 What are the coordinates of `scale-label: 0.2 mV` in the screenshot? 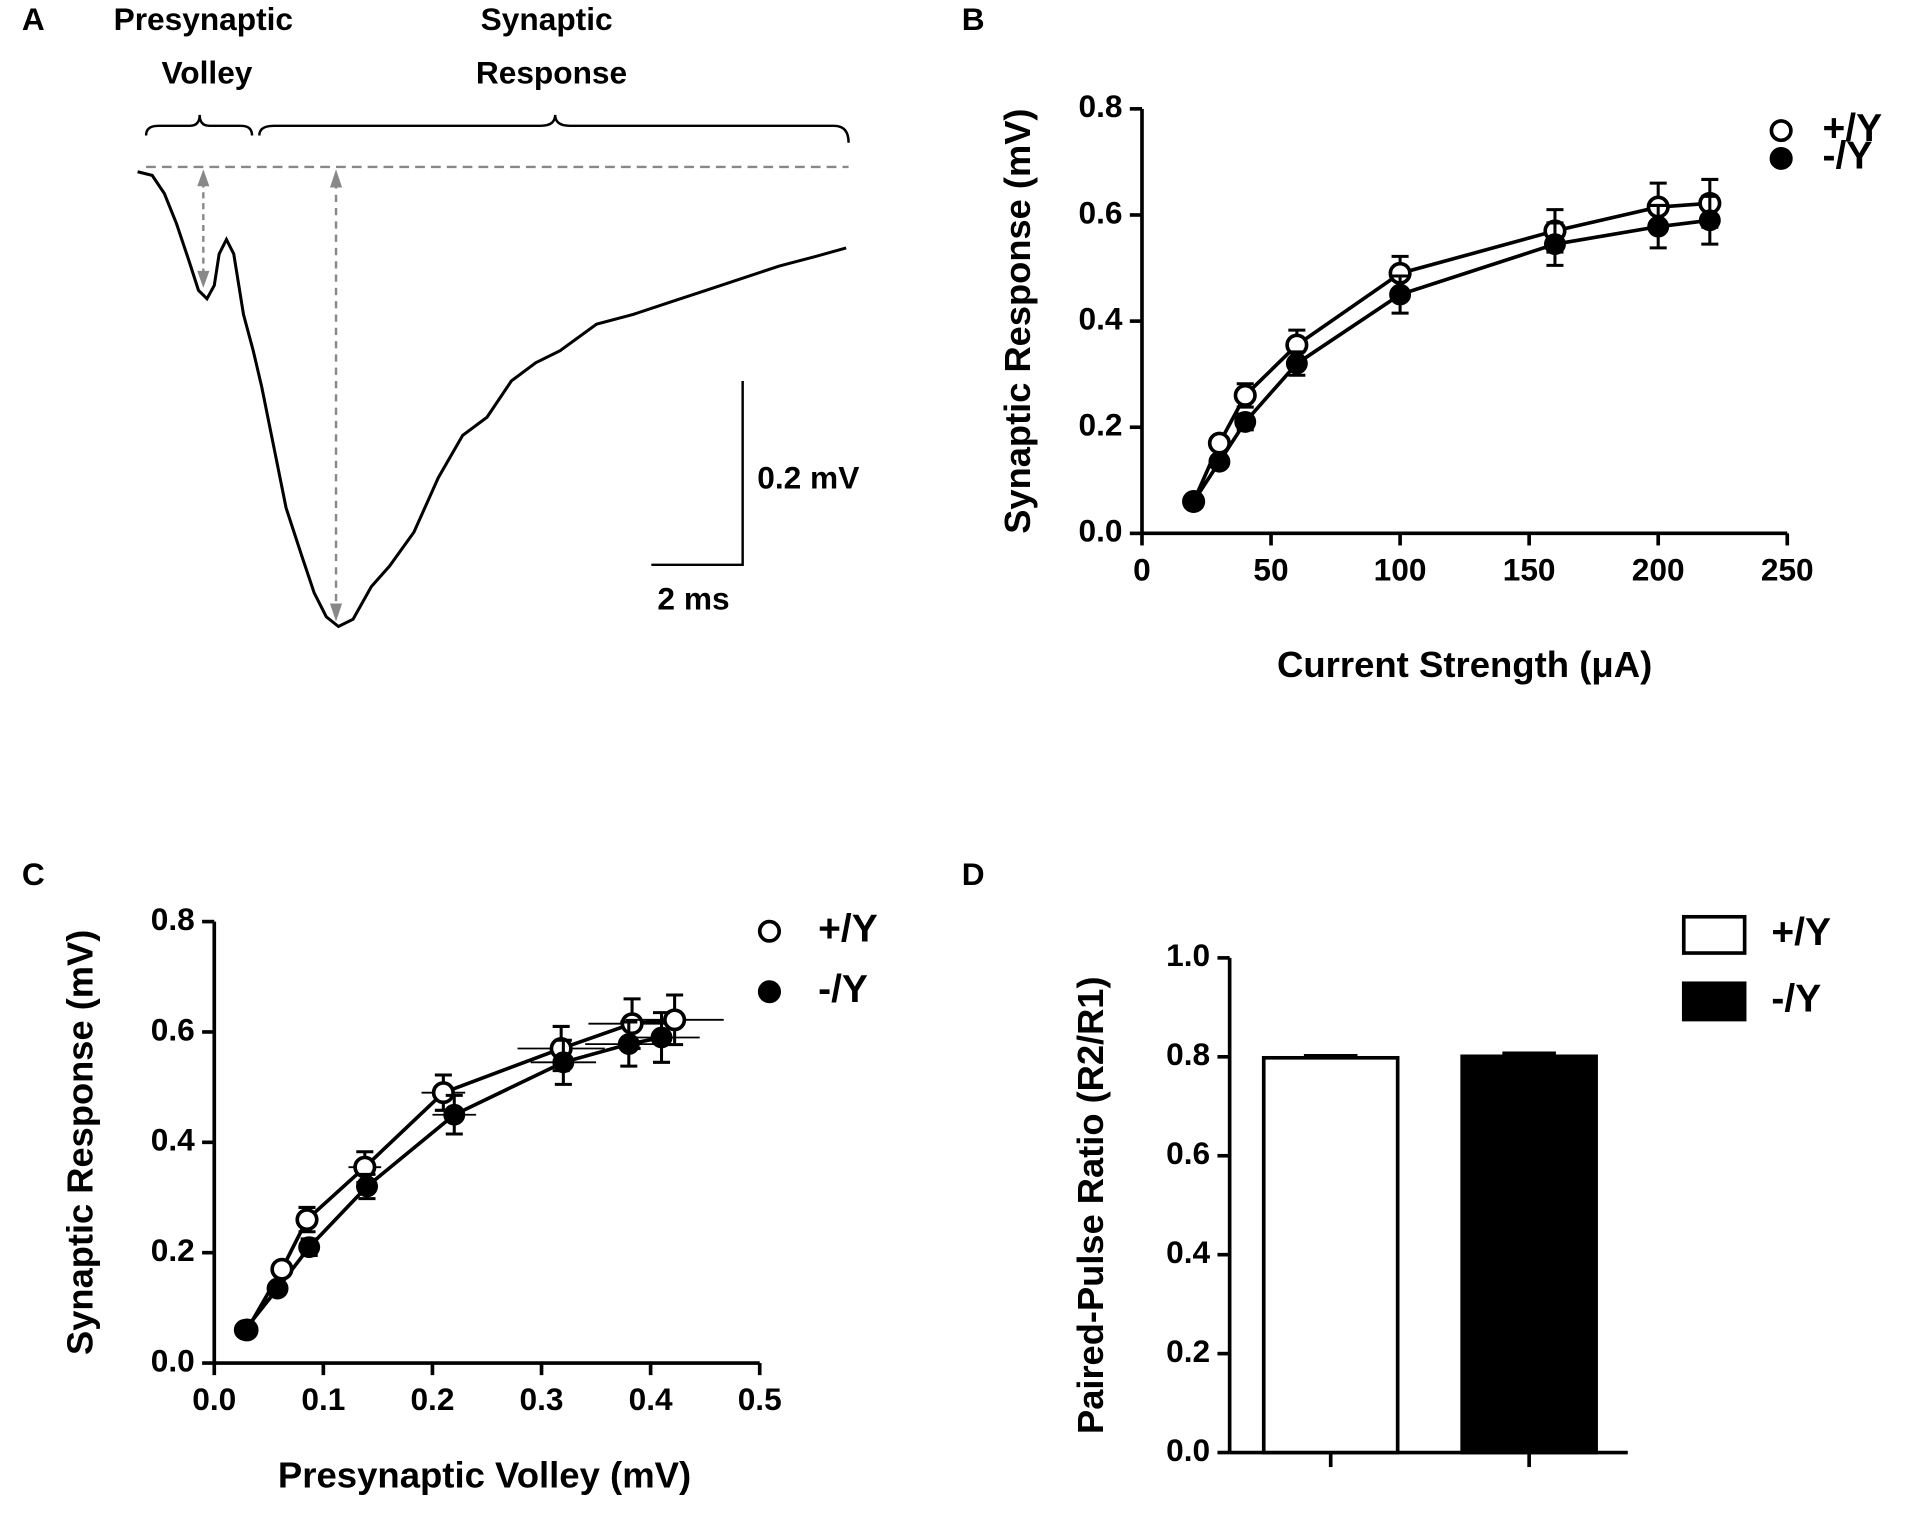 It's located at (808, 478).